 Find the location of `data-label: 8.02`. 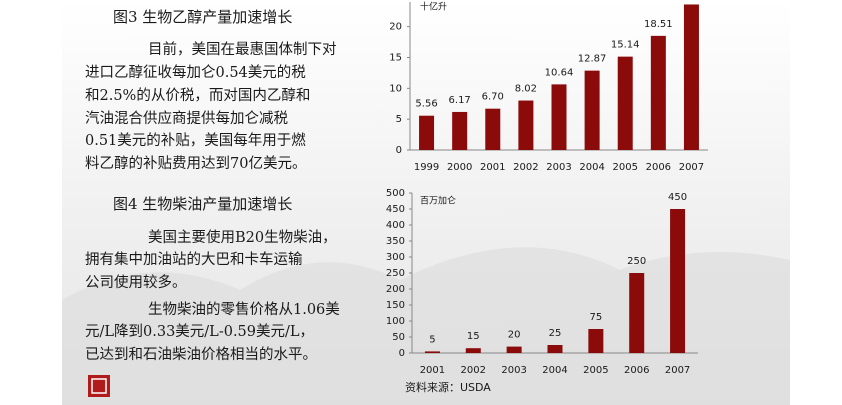

data-label: 8.02 is located at coordinates (526, 89).